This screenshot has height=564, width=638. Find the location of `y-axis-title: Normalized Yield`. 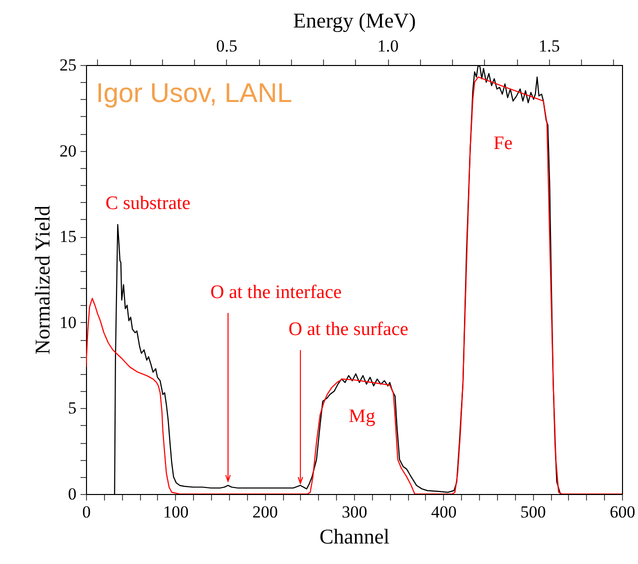

y-axis-title: Normalized Yield is located at coordinates (42, 279).